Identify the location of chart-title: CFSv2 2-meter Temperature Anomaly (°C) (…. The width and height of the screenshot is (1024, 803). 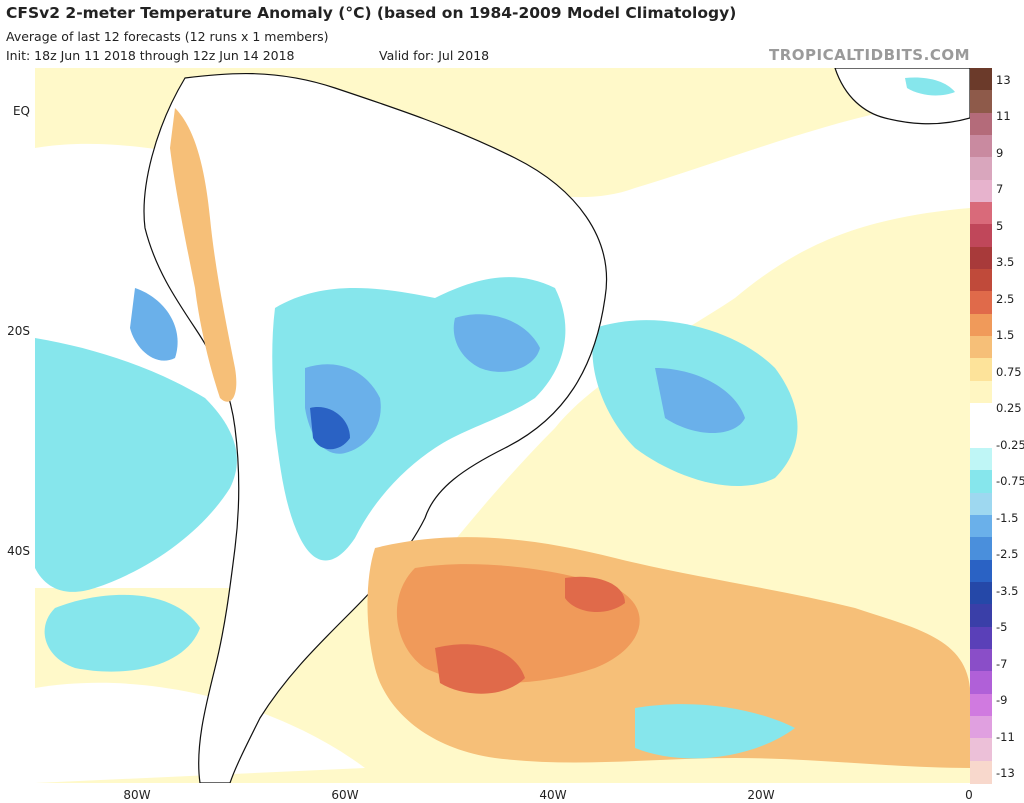
(371, 13).